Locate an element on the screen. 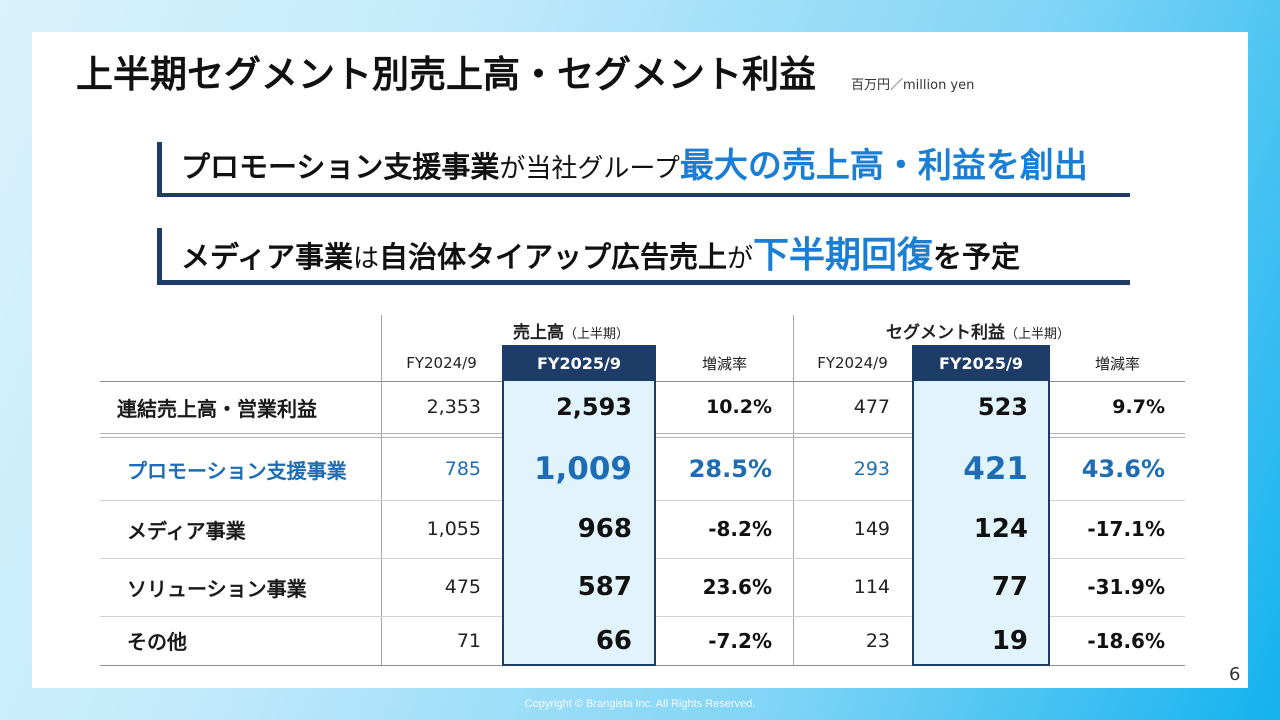 This screenshot has width=1280, height=720. sales-change-value: 23.6% is located at coordinates (737, 587).